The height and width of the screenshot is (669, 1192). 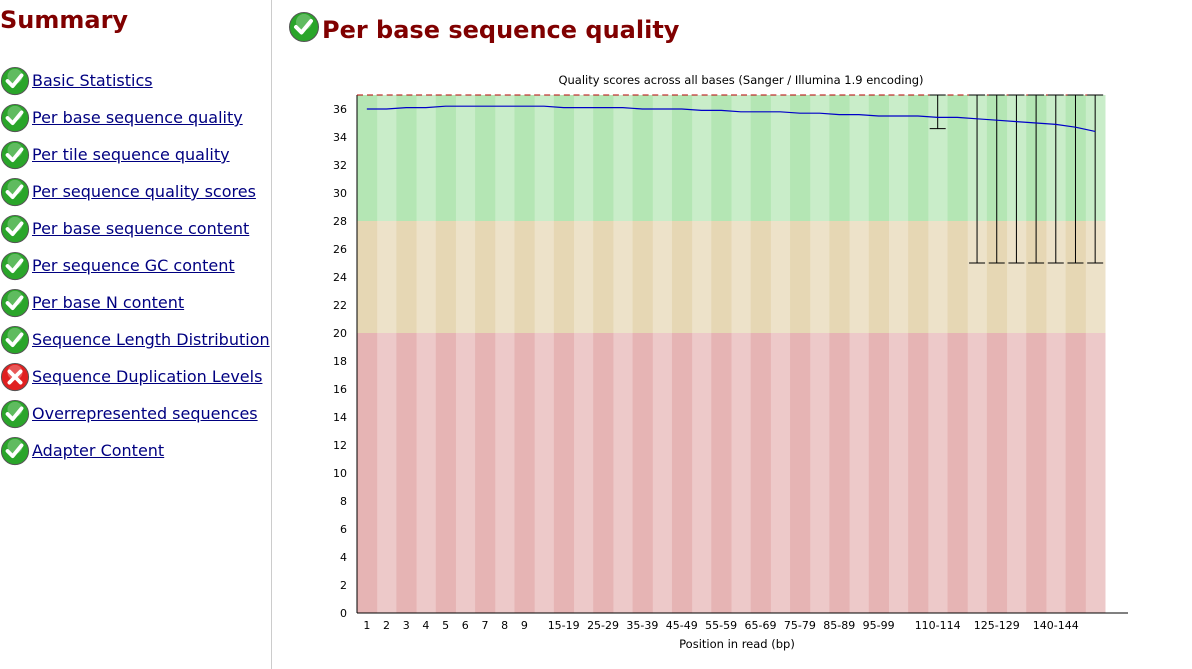 I want to click on summary-item: Adapter Content, so click(x=135, y=450).